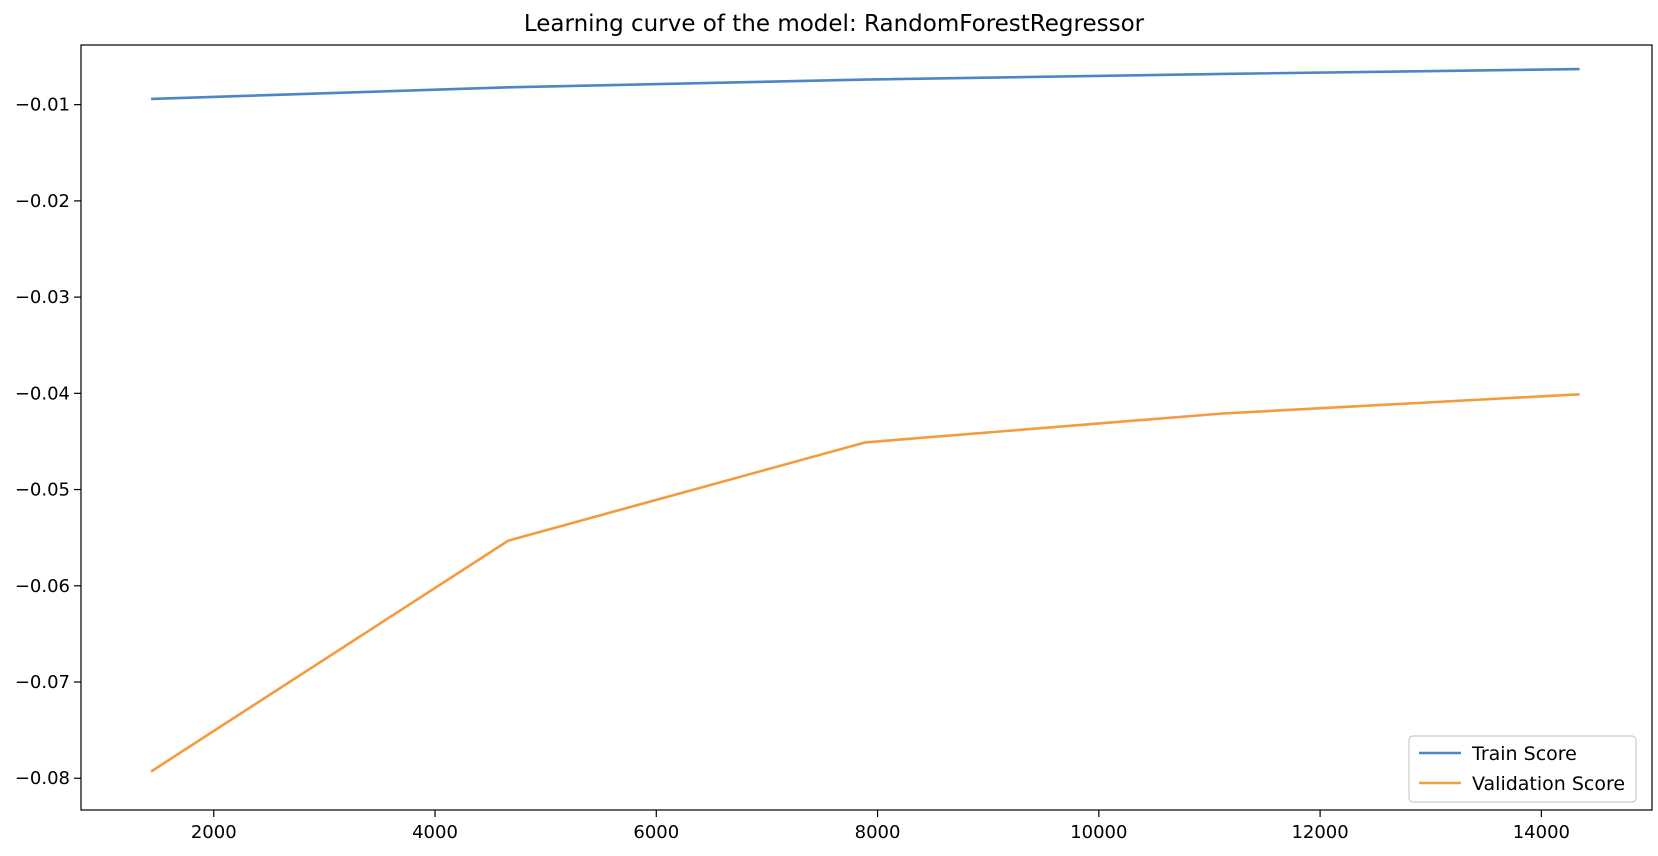  I want to click on x-tick-label: 4000, so click(435, 832).